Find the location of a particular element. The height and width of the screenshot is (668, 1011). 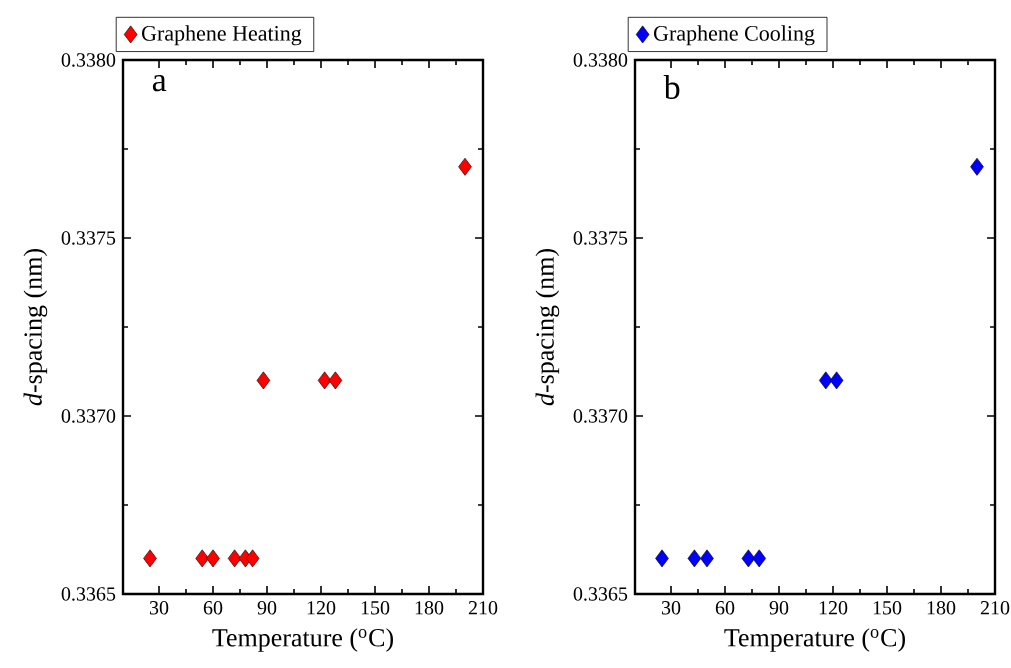

legend-label: Graphene Heating is located at coordinates (222, 35).